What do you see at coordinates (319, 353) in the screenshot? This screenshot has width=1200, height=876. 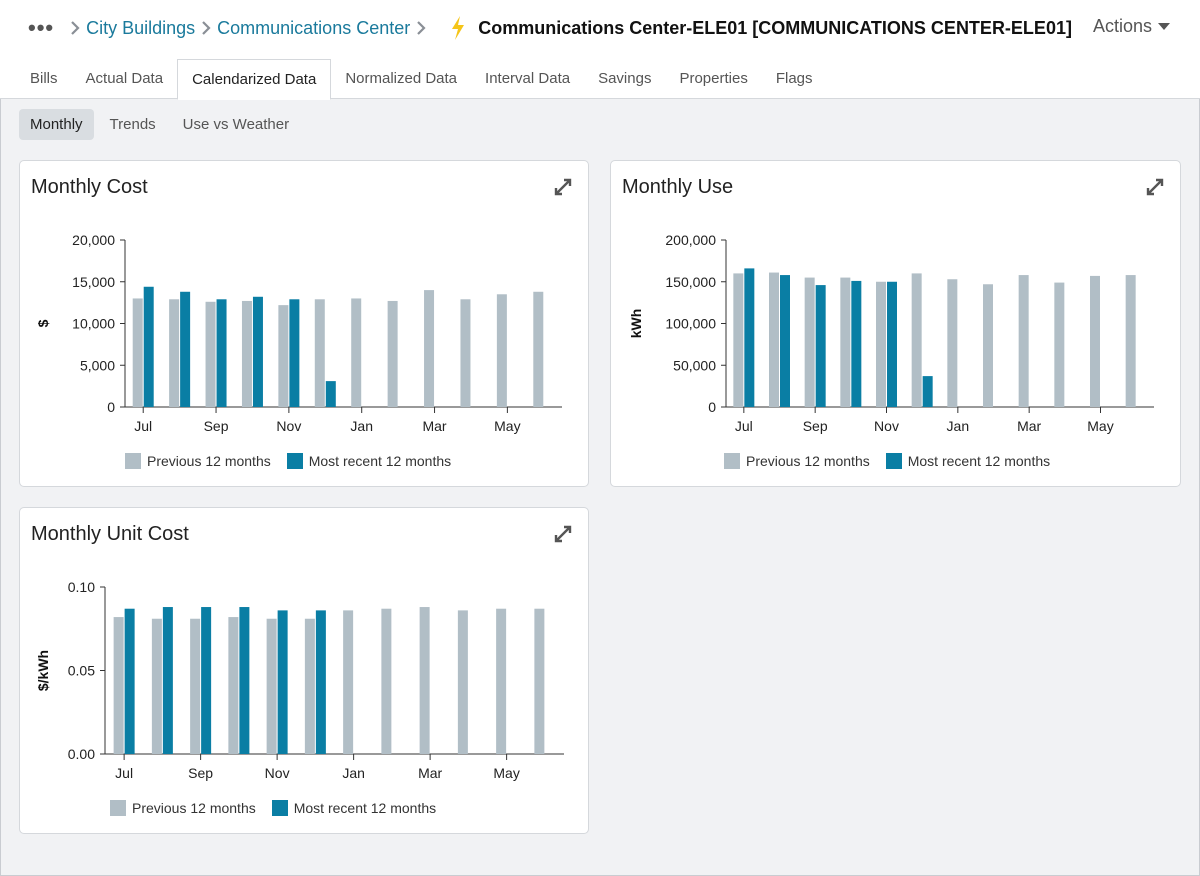 I see `bar-previous-dec` at bounding box center [319, 353].